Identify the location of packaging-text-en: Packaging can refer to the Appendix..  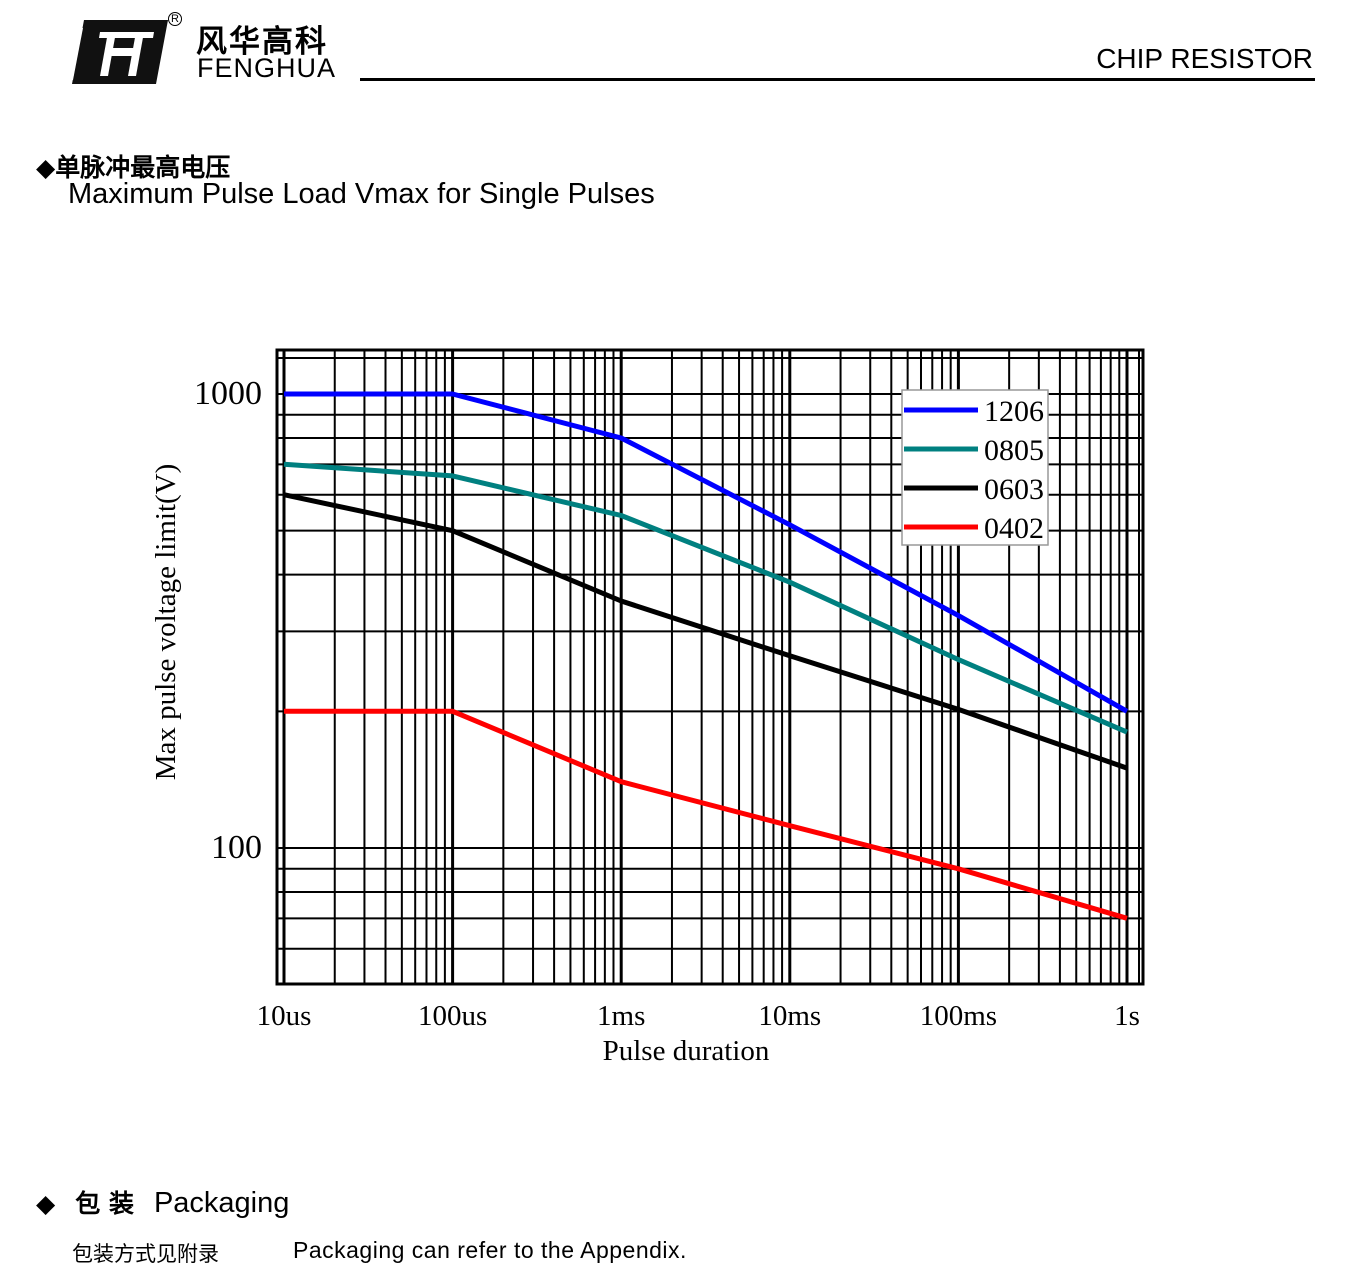
(490, 1250).